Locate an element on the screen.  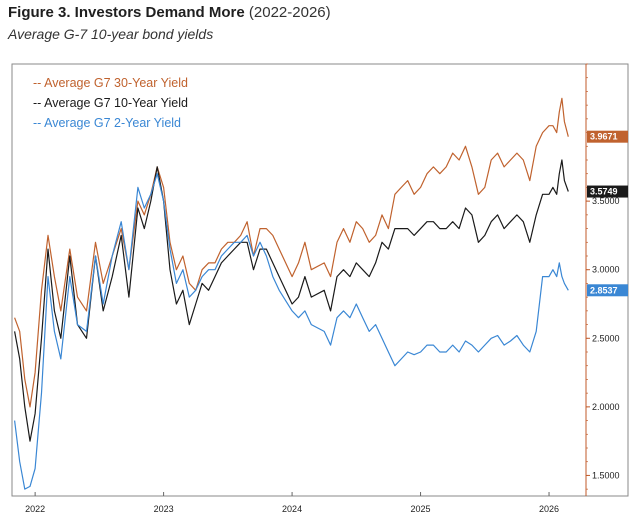
y-tick-label: 2.5000 is located at coordinates (606, 338).